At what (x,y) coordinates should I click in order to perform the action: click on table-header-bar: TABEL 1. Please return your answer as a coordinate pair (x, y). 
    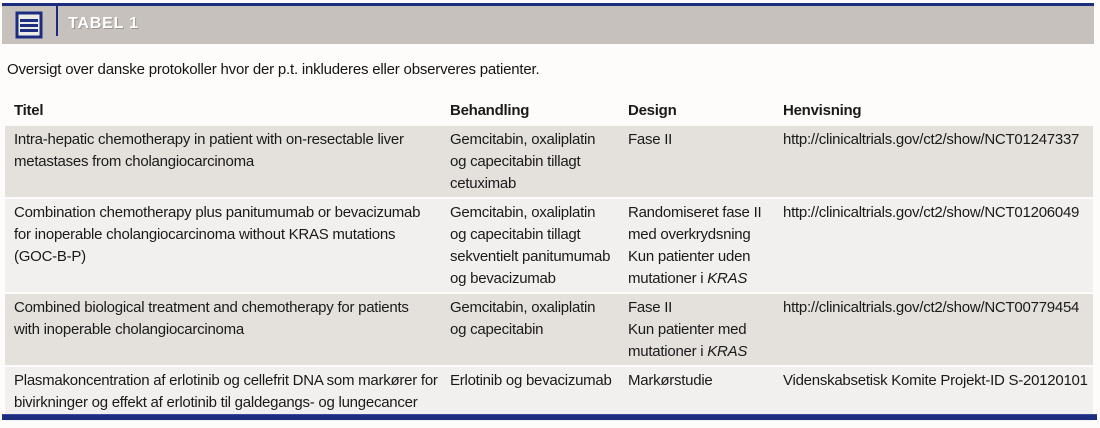
    Looking at the image, I should click on (548, 23).